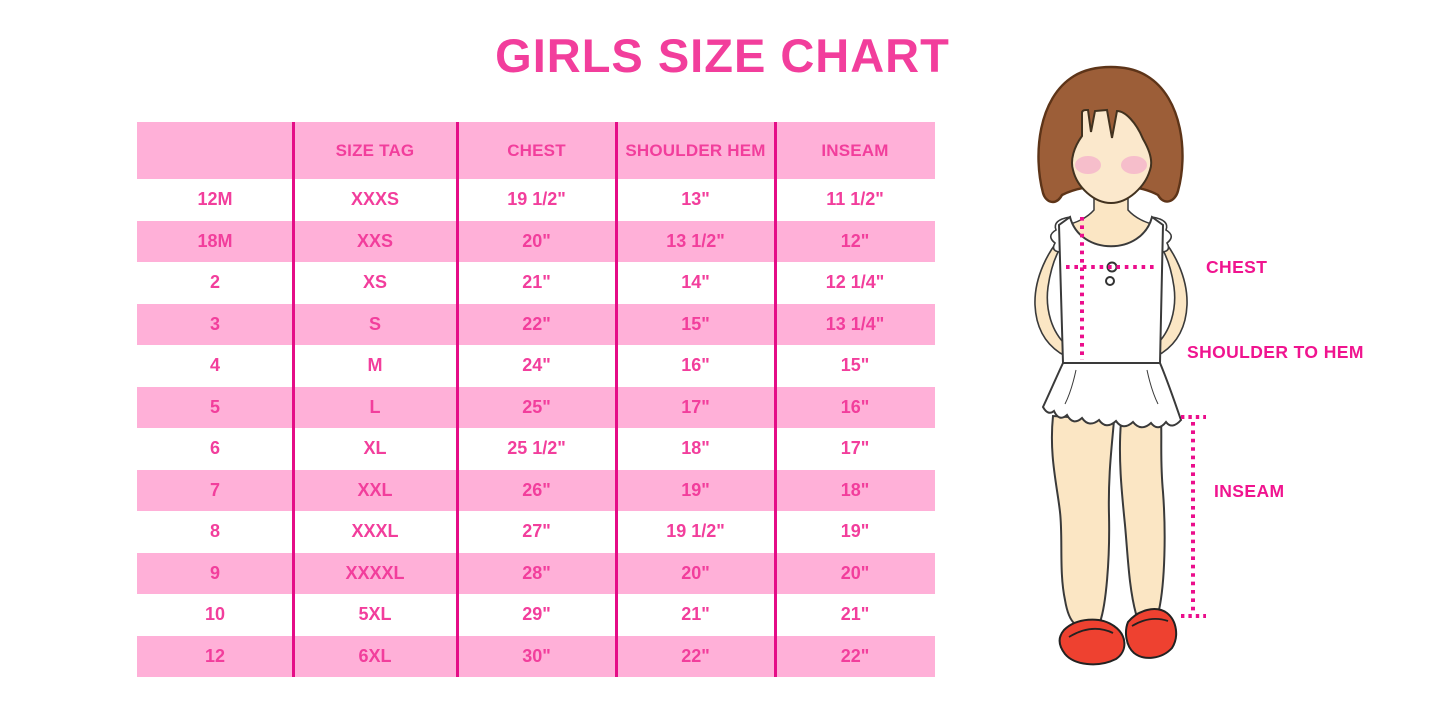 Image resolution: width=1445 pixels, height=723 pixels. Describe the element at coordinates (855, 240) in the screenshot. I see `table-cell: 12"` at that location.